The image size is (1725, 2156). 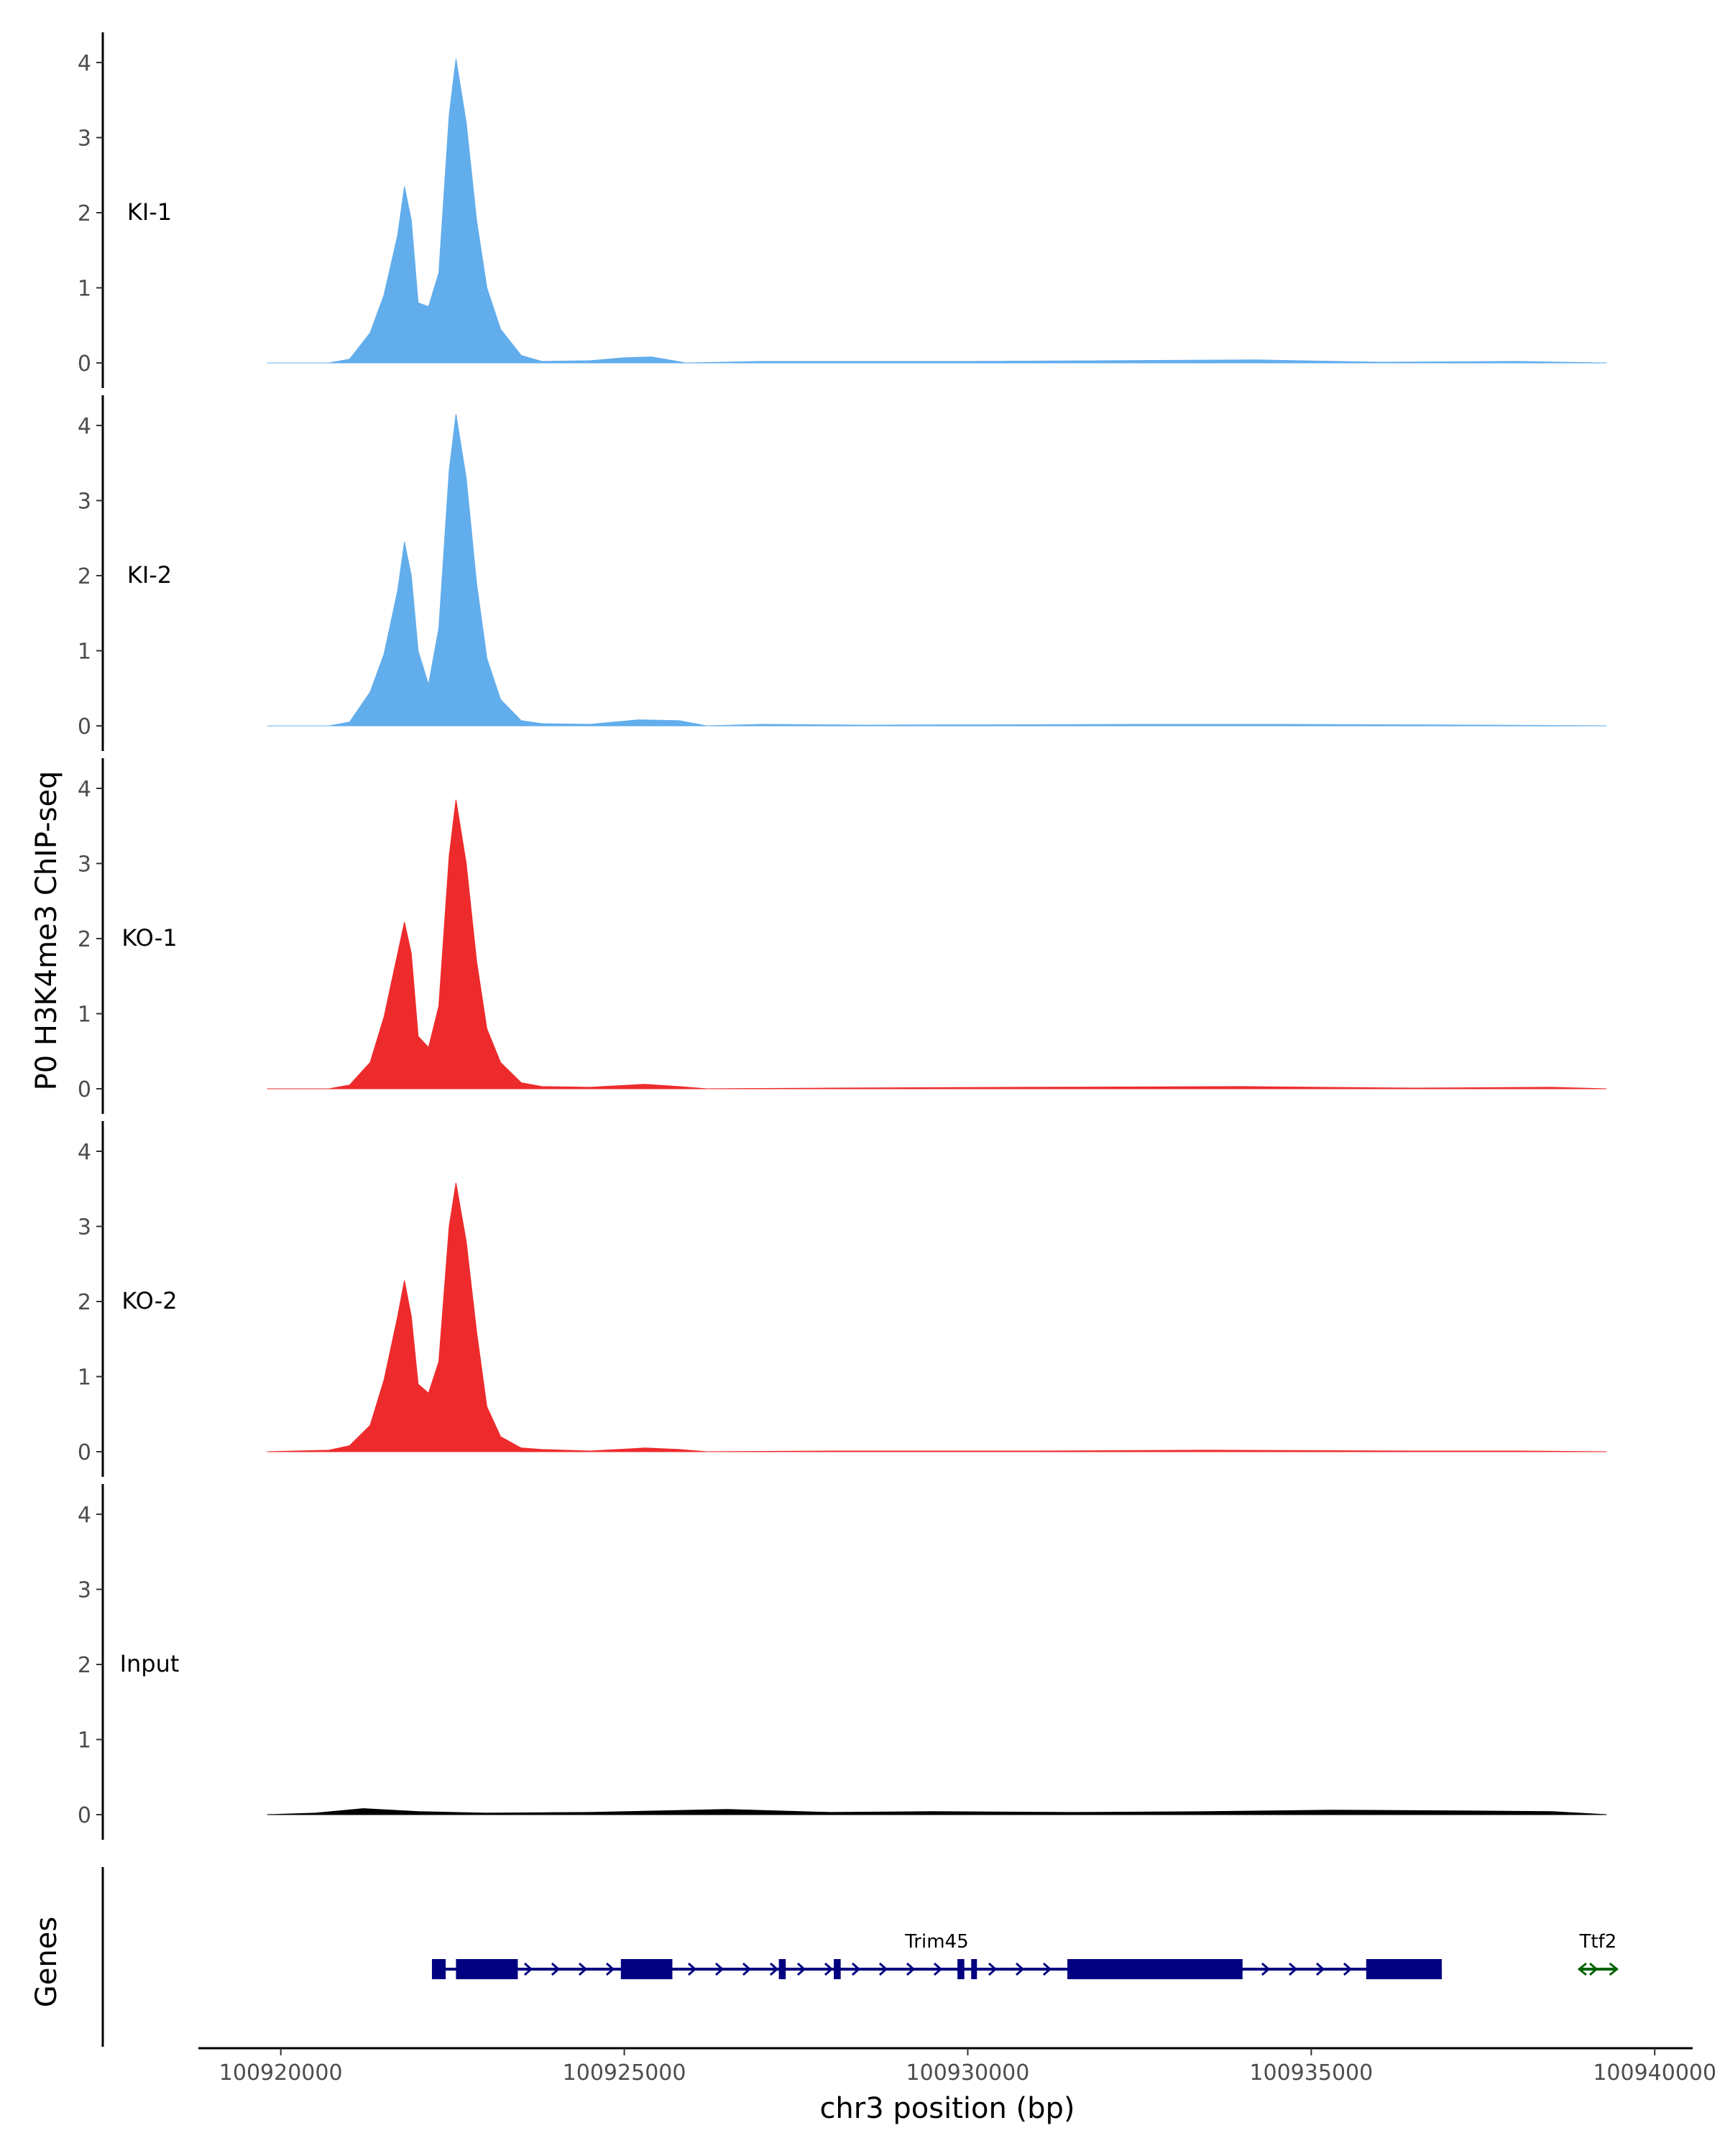 What do you see at coordinates (150, 1664) in the screenshot?
I see `track-label-input: Input` at bounding box center [150, 1664].